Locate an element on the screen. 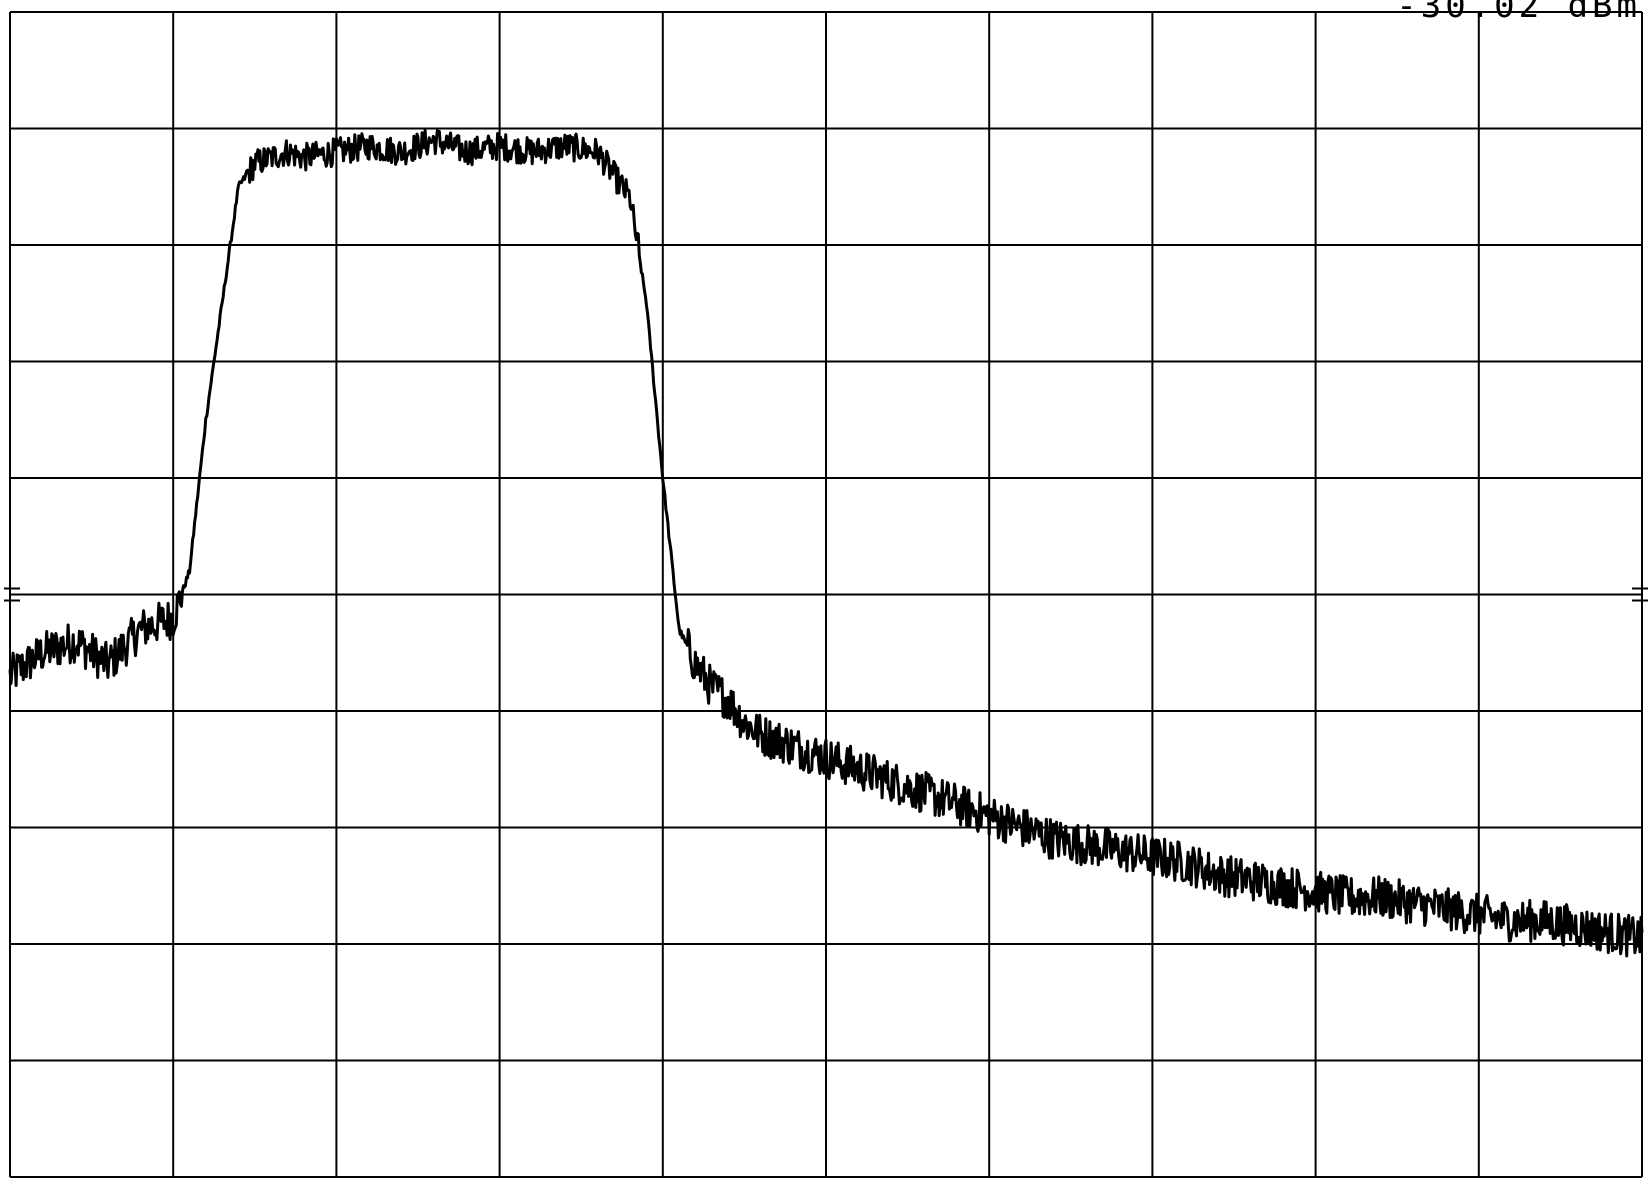 The image size is (1651, 1189). reference-level-markers is located at coordinates (826, 594).